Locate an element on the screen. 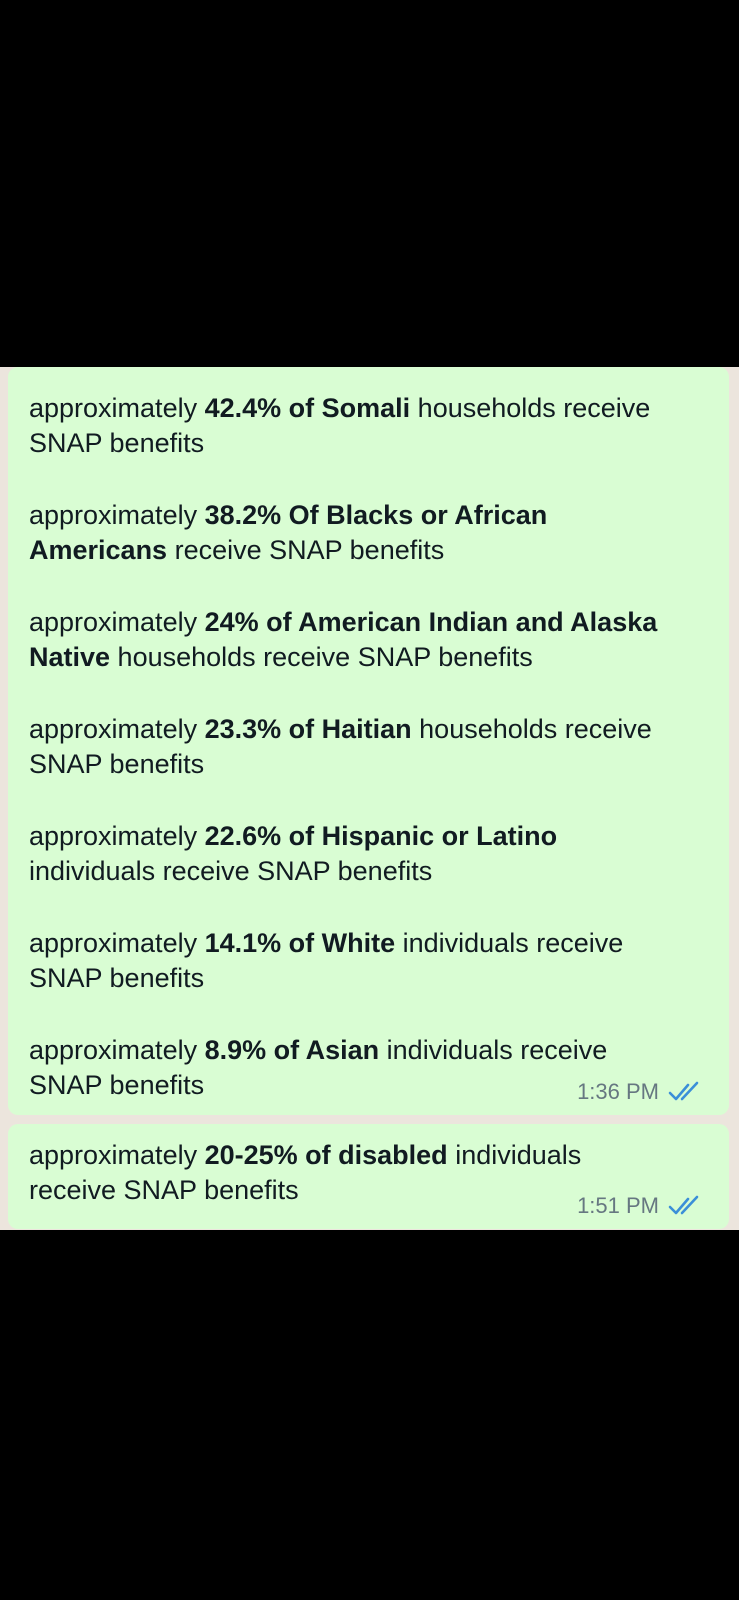 The image size is (739, 1600). message-meta: 1:51 PM is located at coordinates (642, 1205).